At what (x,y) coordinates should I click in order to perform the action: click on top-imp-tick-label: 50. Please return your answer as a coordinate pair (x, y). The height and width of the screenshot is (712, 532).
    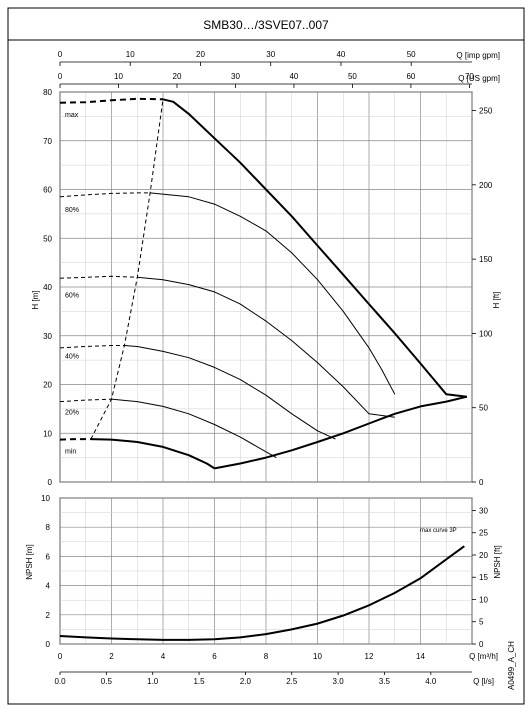
    Looking at the image, I should click on (411, 54).